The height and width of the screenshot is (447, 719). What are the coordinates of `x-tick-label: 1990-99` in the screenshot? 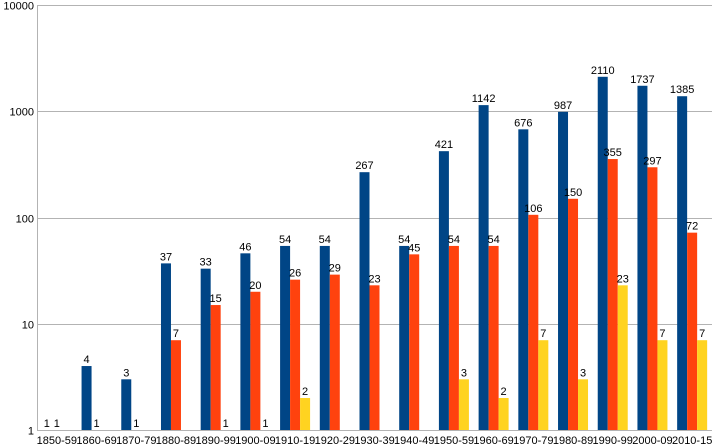 It's located at (613, 441).